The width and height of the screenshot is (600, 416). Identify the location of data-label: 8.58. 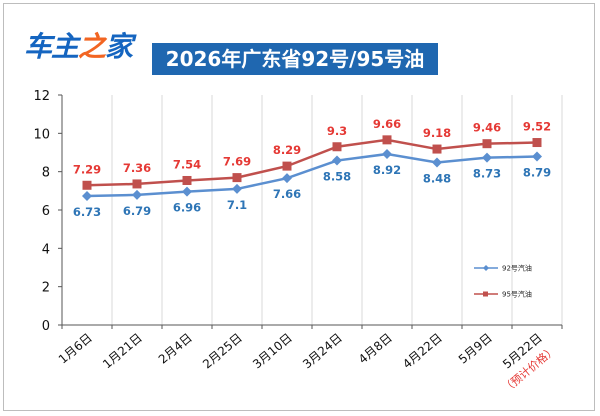
(337, 177).